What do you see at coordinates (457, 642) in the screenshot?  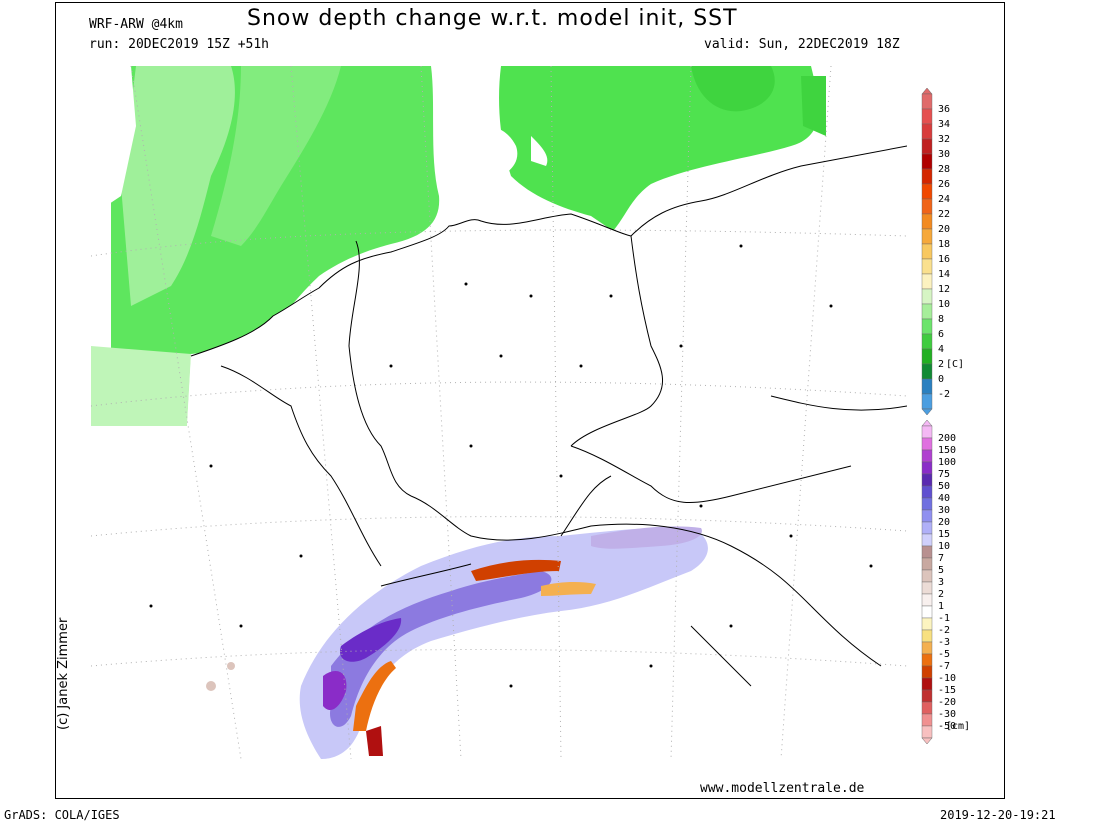 I see `snow-depth-field` at bounding box center [457, 642].